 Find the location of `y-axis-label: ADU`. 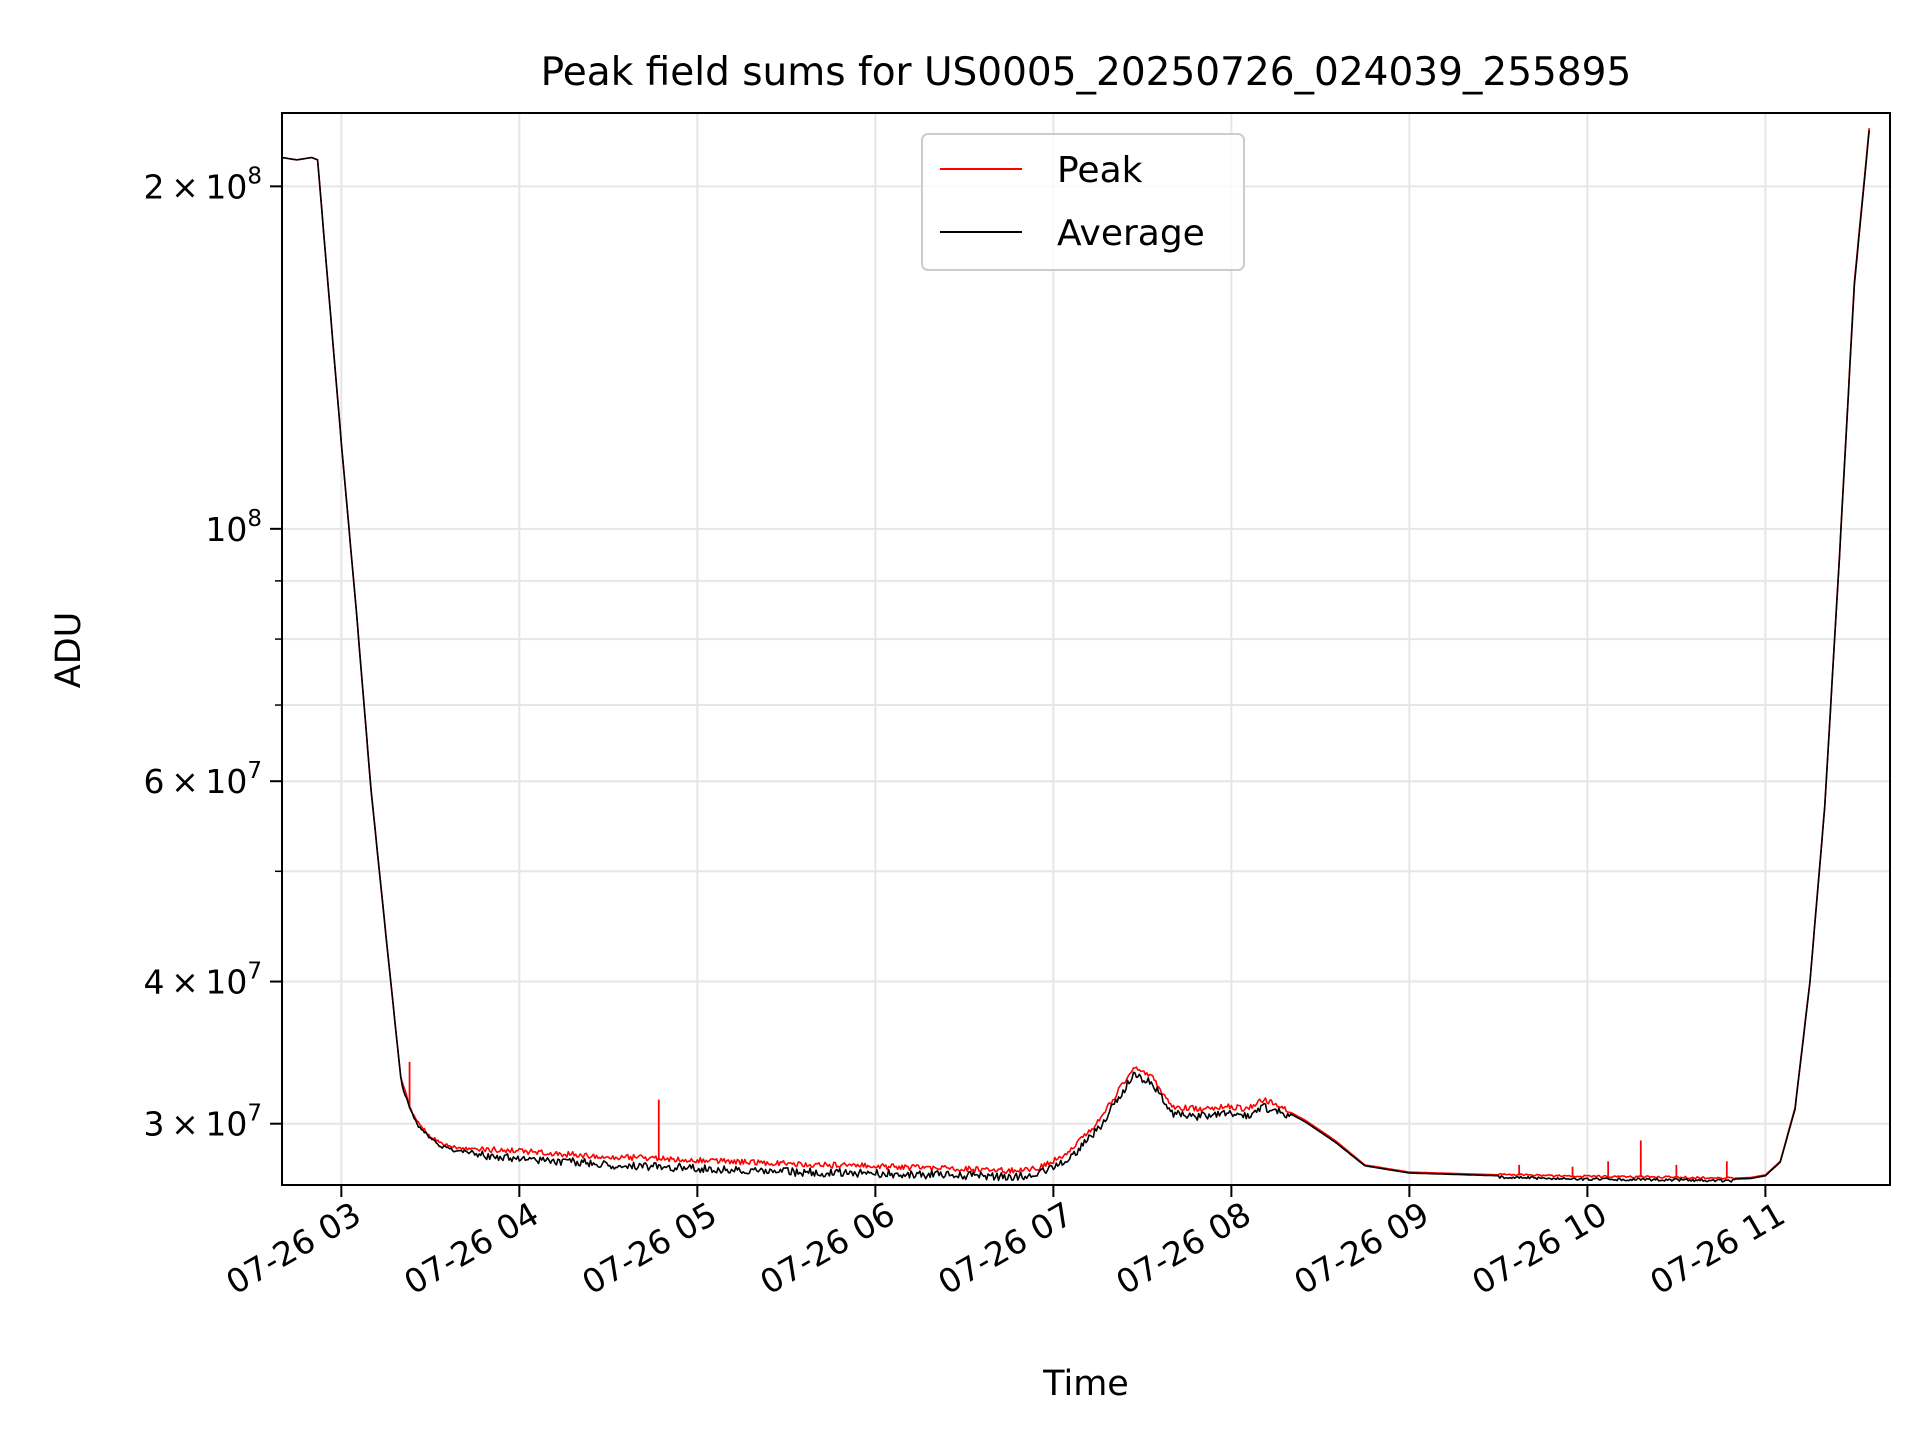

y-axis-label: ADU is located at coordinates (69, 650).